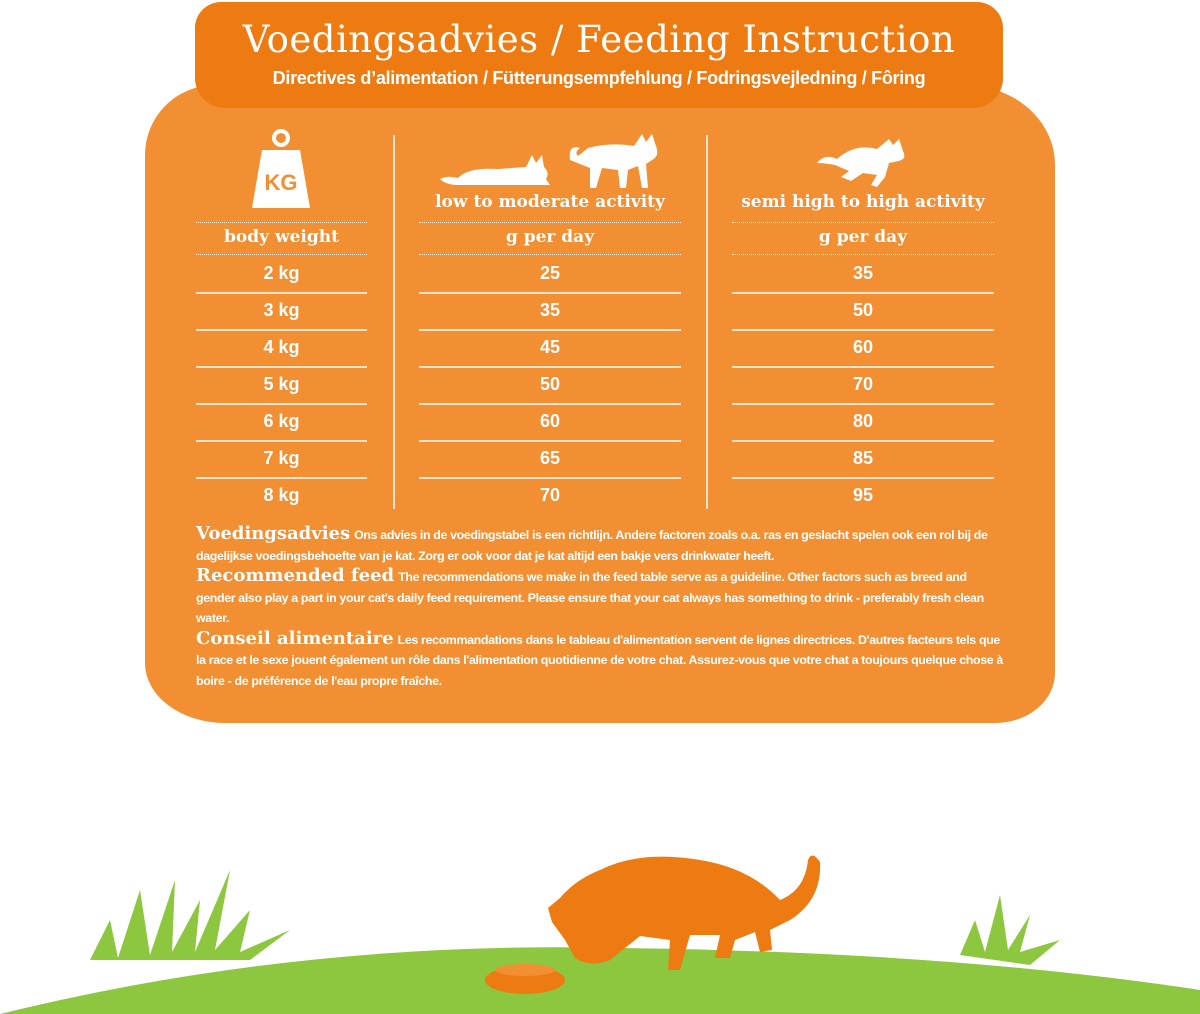 The image size is (1200, 1014). I want to click on cell-body-weight: 3 kg, so click(281, 310).